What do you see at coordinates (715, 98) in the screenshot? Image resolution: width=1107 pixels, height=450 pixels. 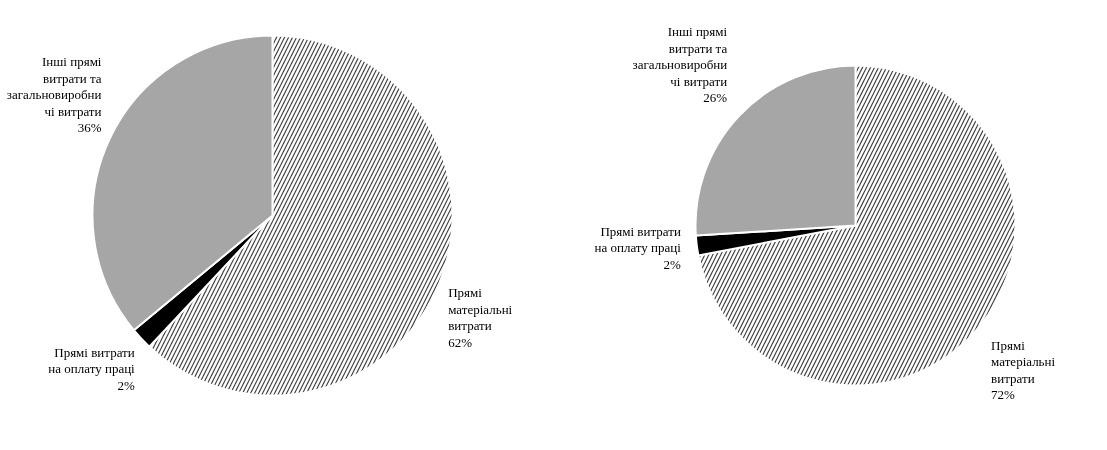 I see `data-label: 26%` at bounding box center [715, 98].